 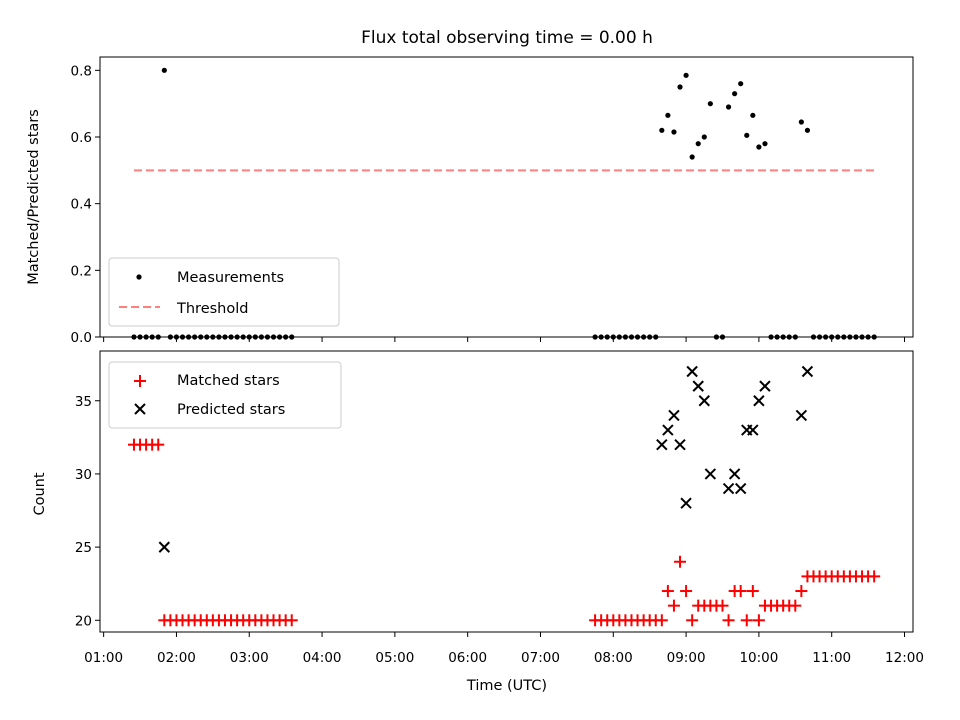 I want to click on y-tick-label: 0.6, so click(x=81, y=138).